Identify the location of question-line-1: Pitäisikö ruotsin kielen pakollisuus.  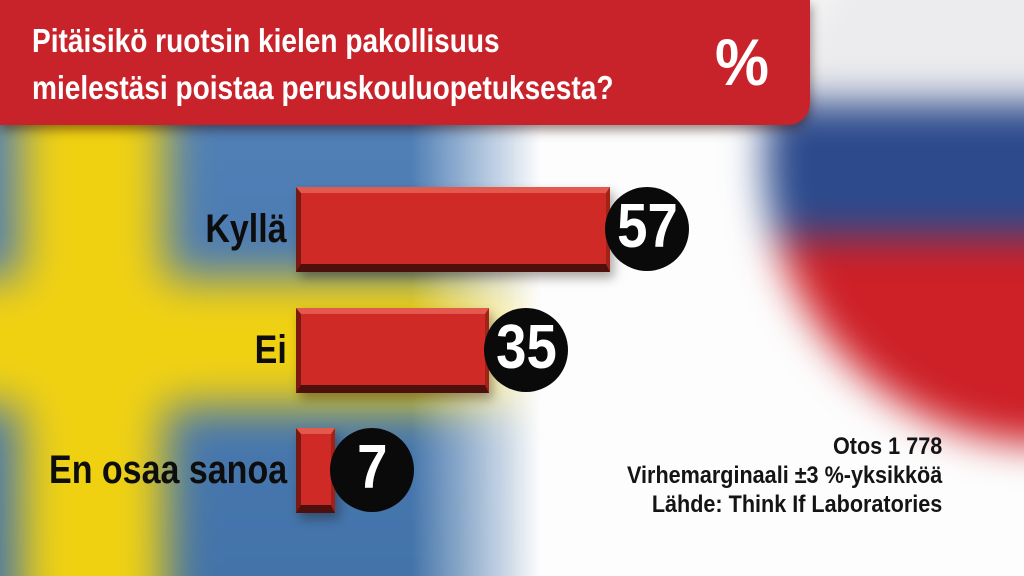
(266, 40).